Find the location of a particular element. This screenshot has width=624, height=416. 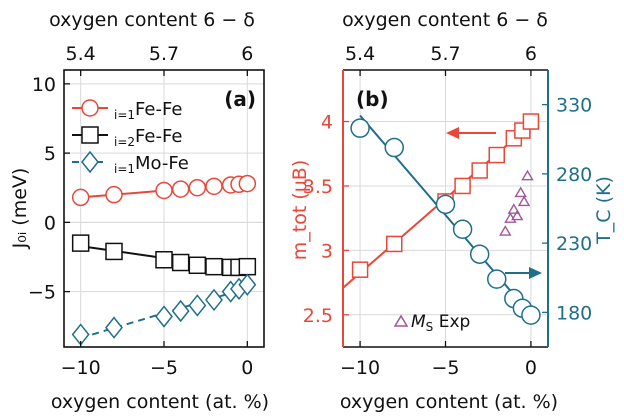

legend-triangle-marker is located at coordinates (401, 320).